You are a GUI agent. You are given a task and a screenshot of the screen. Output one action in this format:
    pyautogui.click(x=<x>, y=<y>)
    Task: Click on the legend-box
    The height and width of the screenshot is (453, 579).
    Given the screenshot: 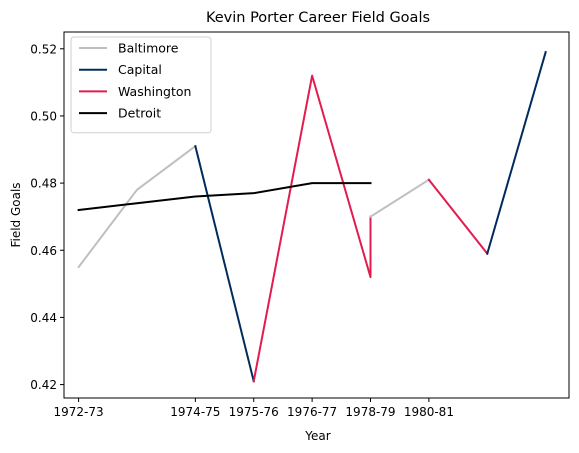 What is the action you would take?
    pyautogui.click(x=141, y=85)
    